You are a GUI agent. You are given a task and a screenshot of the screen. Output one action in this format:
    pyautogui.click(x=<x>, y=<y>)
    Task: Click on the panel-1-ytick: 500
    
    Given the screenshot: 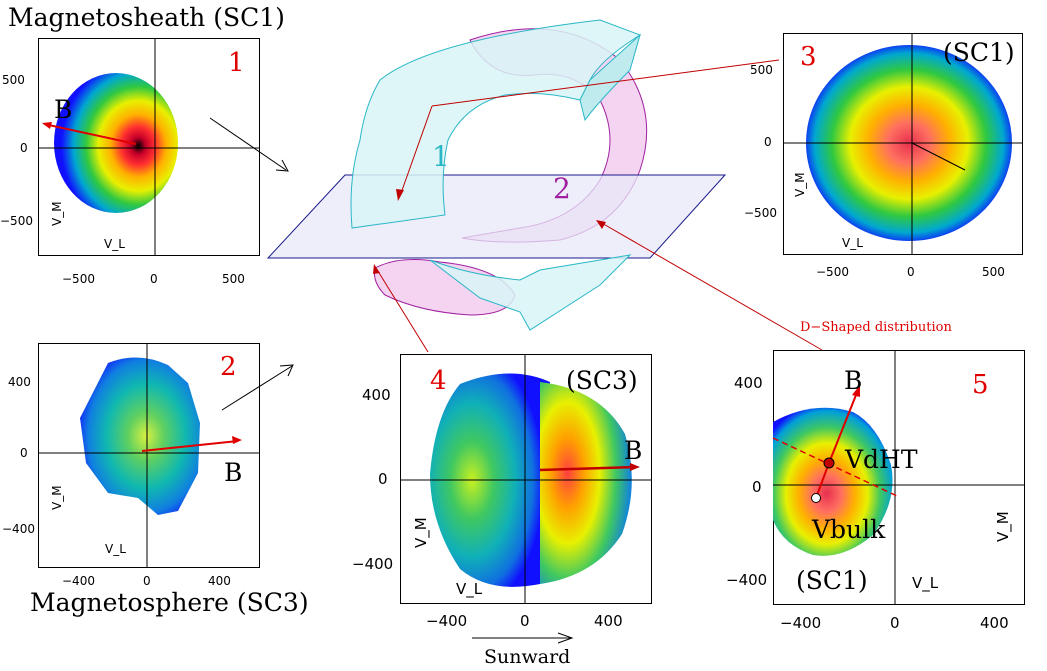 What is the action you would take?
    pyautogui.click(x=13, y=80)
    